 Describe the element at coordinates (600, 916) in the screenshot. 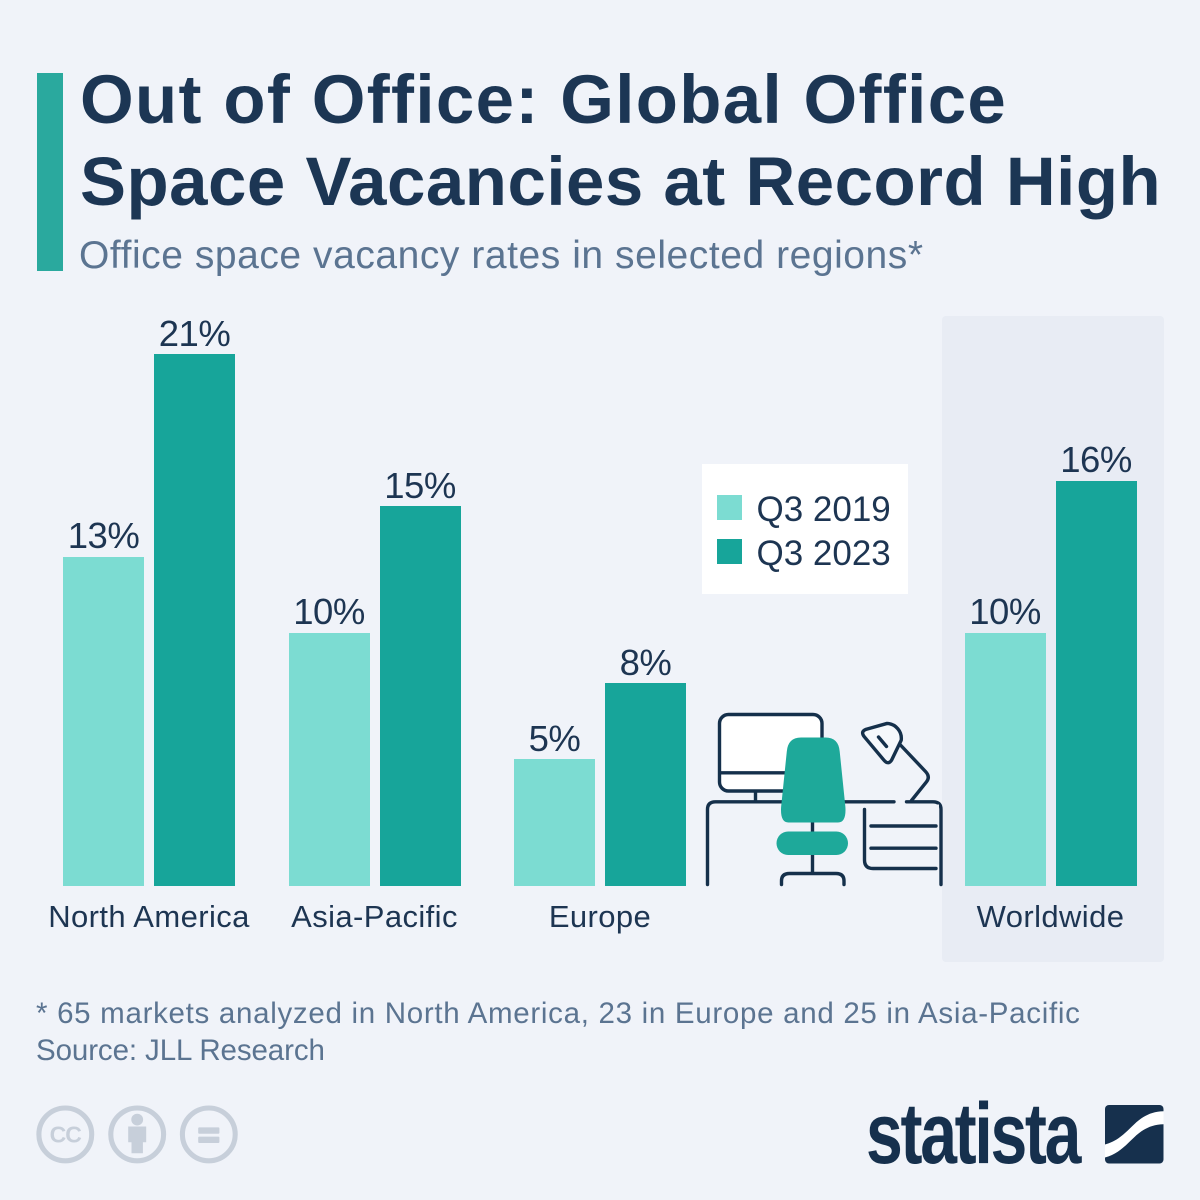

I see `category-label: Europe` at that location.